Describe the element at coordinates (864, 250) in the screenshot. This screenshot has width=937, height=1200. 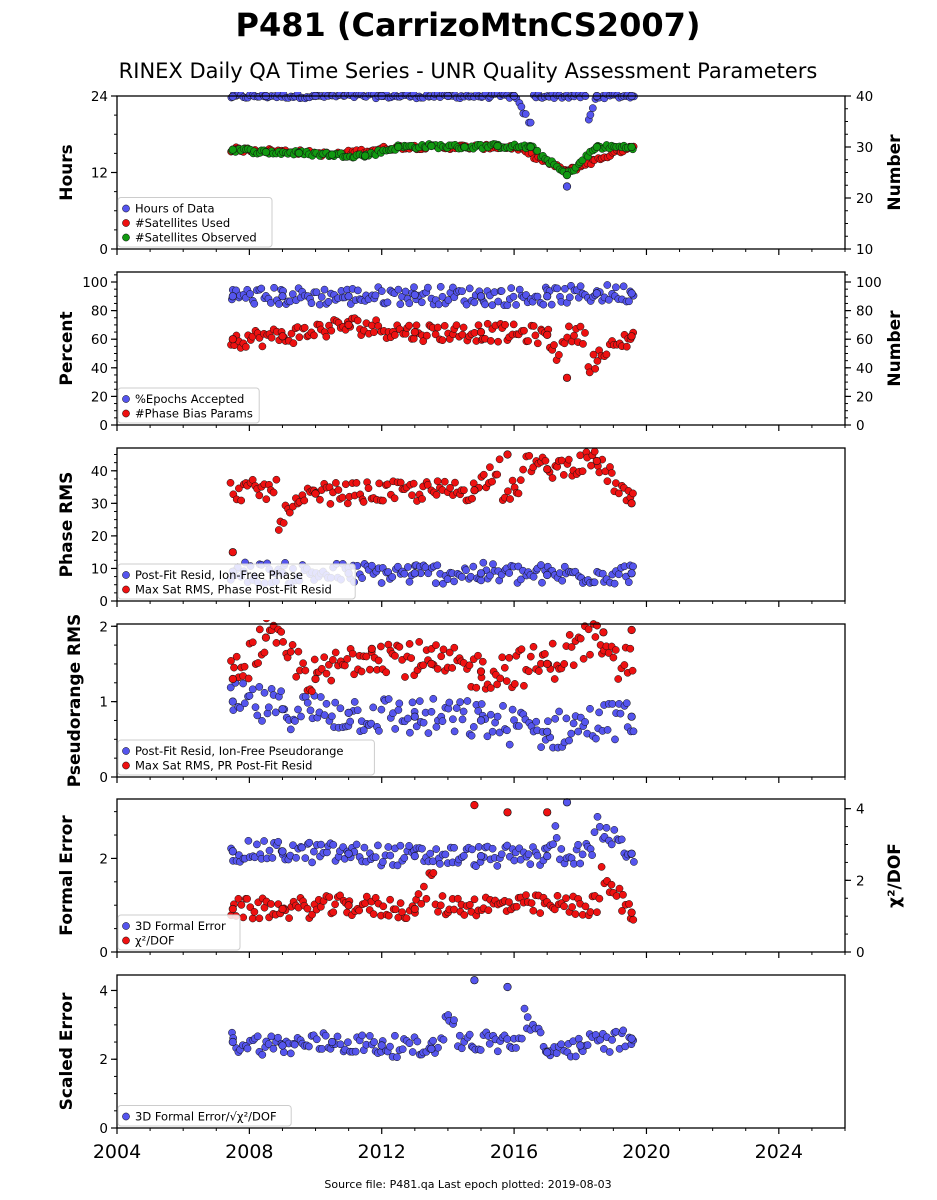
I see `y-right-tick-label: 10` at that location.